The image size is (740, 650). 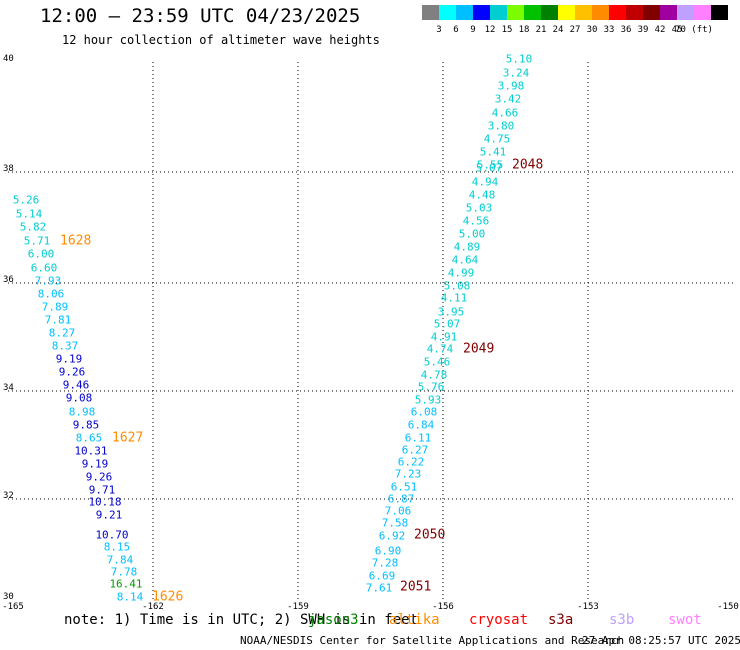 What do you see at coordinates (76, 241) in the screenshot?
I see `pass-label: 1628` at bounding box center [76, 241].